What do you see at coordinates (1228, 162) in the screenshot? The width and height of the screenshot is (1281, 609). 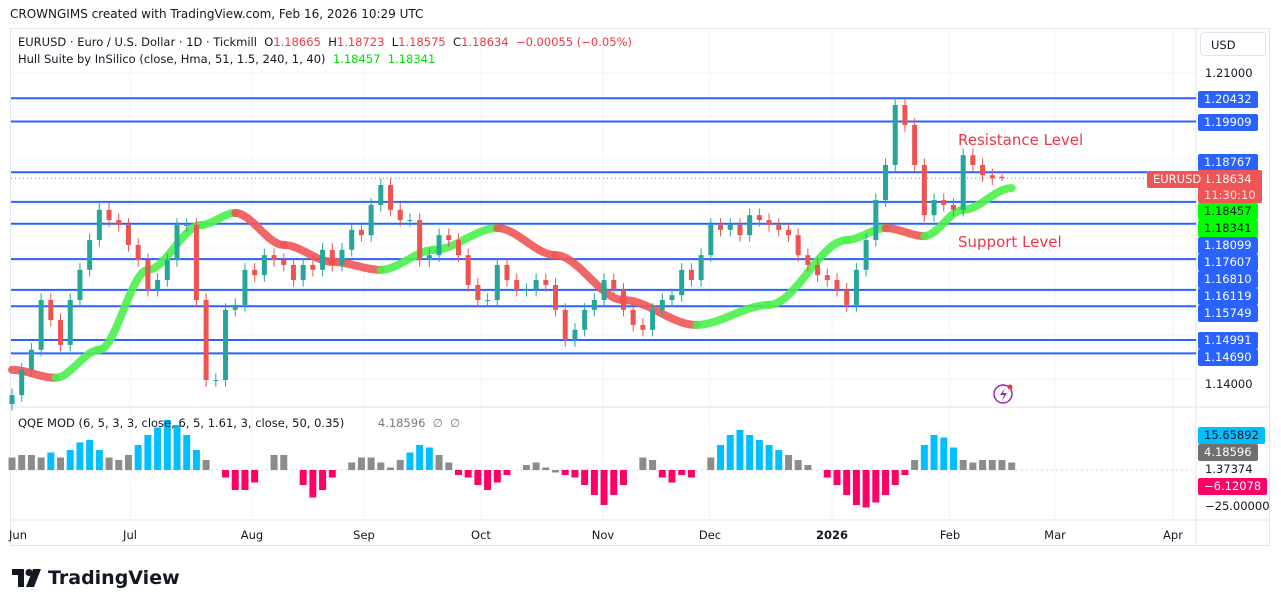 I see `level-tag: 1.18767` at bounding box center [1228, 162].